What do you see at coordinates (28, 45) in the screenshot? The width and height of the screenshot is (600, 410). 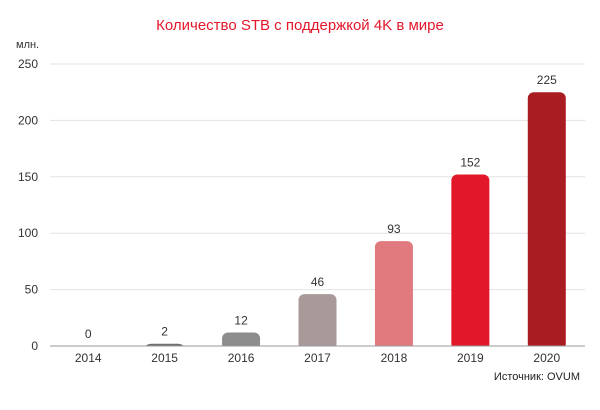 I see `y-axis-unit-label: млн.` at bounding box center [28, 45].